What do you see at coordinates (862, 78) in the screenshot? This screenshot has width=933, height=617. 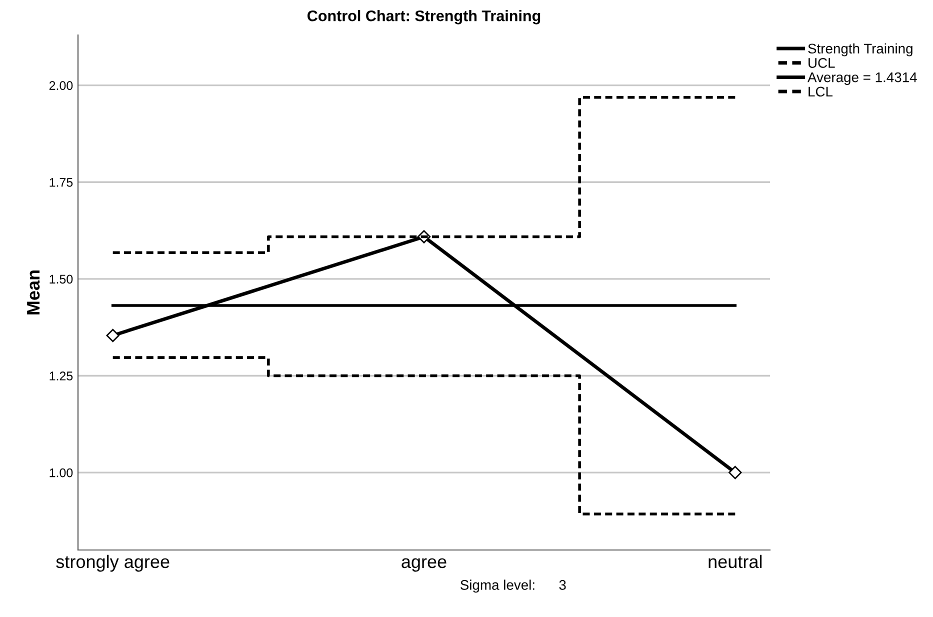 I see `legend-label: Average = 1.4314` at bounding box center [862, 78].